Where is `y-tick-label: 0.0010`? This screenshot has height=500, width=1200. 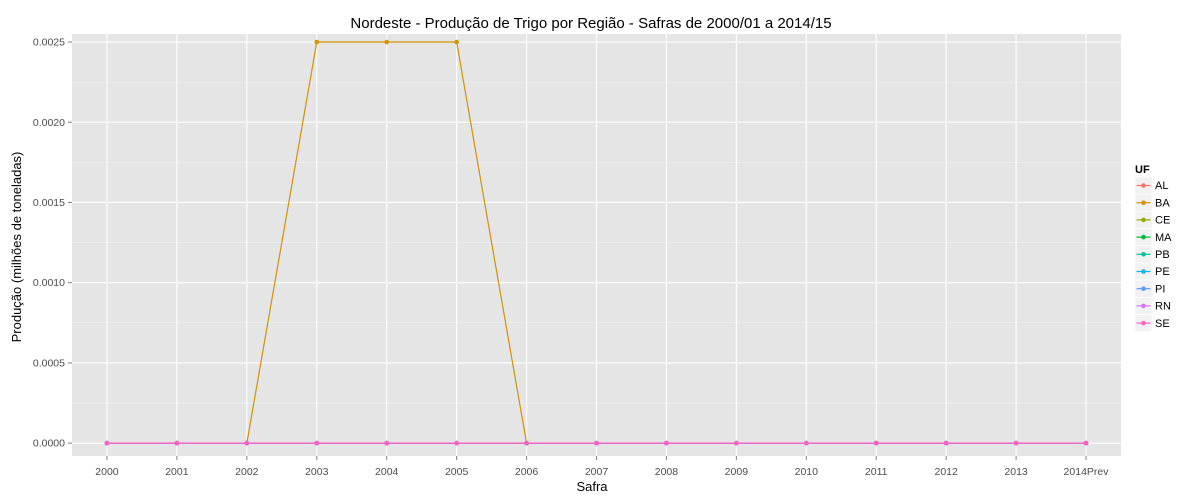 y-tick-label: 0.0010 is located at coordinates (49, 283).